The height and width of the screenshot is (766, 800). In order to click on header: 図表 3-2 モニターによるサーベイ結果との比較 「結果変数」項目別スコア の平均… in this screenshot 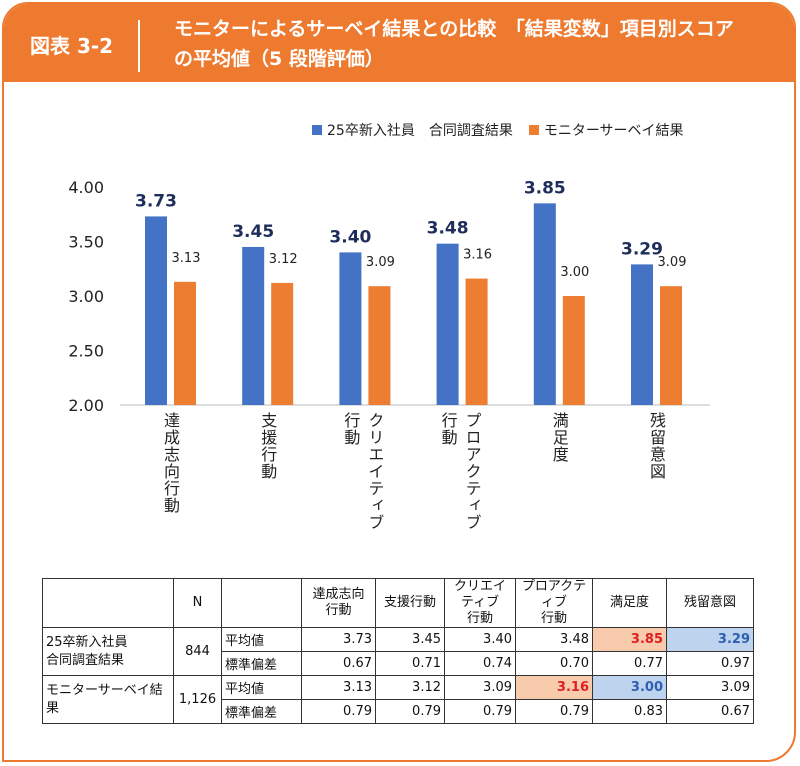, I will do `click(399, 43)`.